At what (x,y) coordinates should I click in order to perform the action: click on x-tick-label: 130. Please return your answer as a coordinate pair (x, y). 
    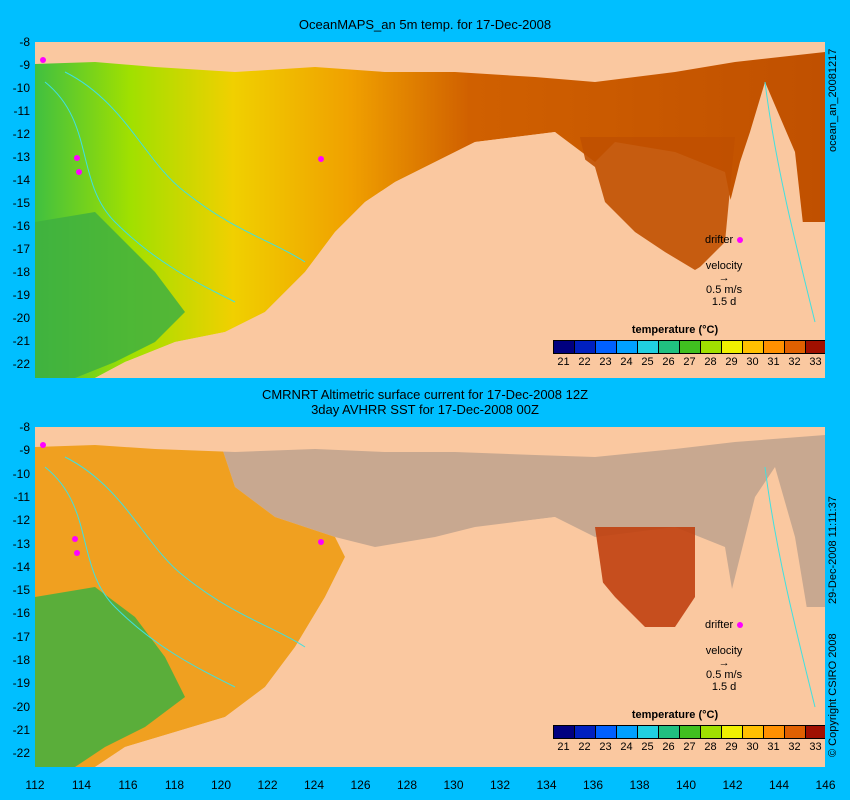
    Looking at the image, I should click on (453, 785).